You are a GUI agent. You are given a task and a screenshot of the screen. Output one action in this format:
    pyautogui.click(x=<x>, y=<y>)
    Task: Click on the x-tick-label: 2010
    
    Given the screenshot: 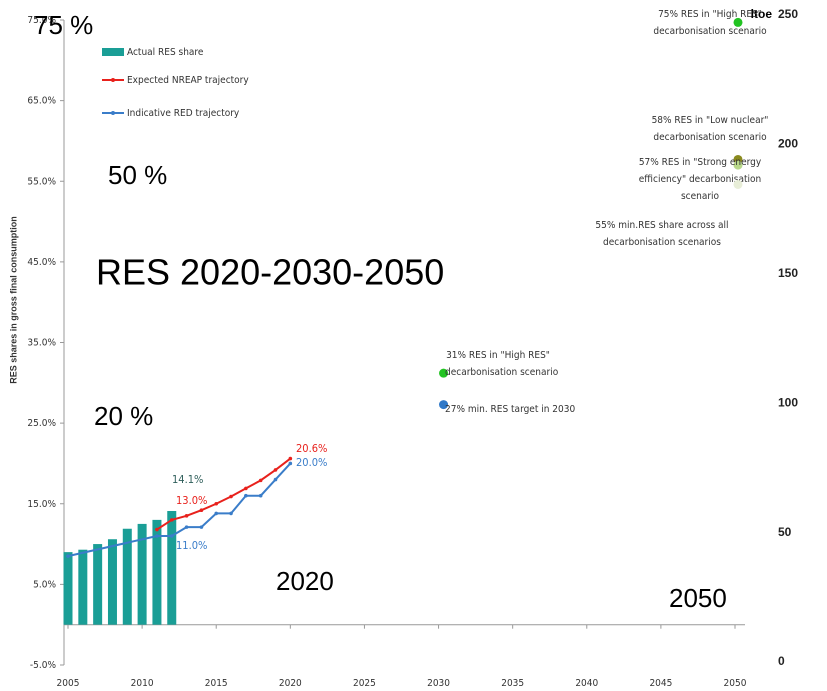 What is the action you would take?
    pyautogui.click(x=142, y=683)
    